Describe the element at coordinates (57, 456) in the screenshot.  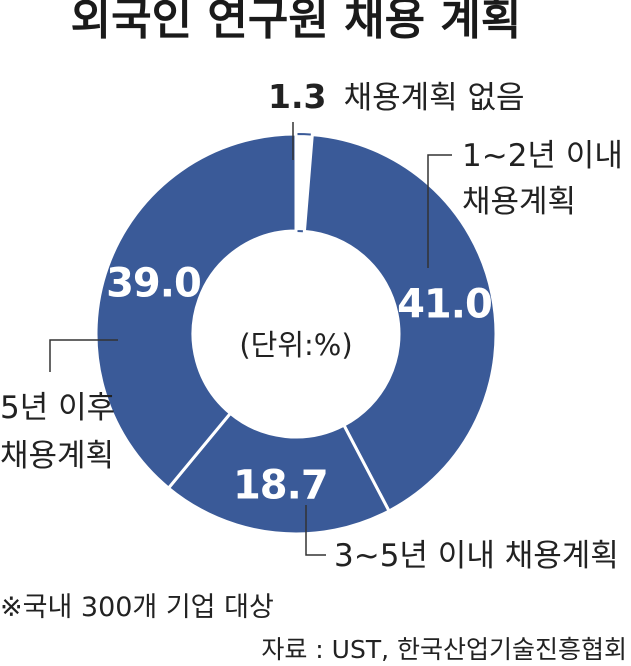
I see `category-label-5y-after-line2: 채용계획` at that location.